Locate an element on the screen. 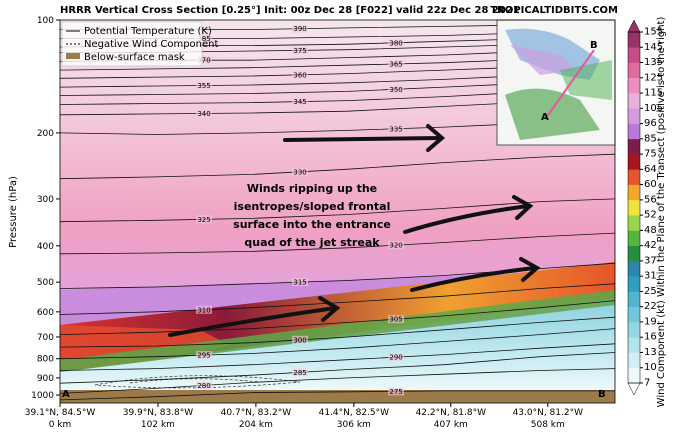 The image size is (680, 433). x-tick-location: 41.4°N, 82.5°W is located at coordinates (354, 413).